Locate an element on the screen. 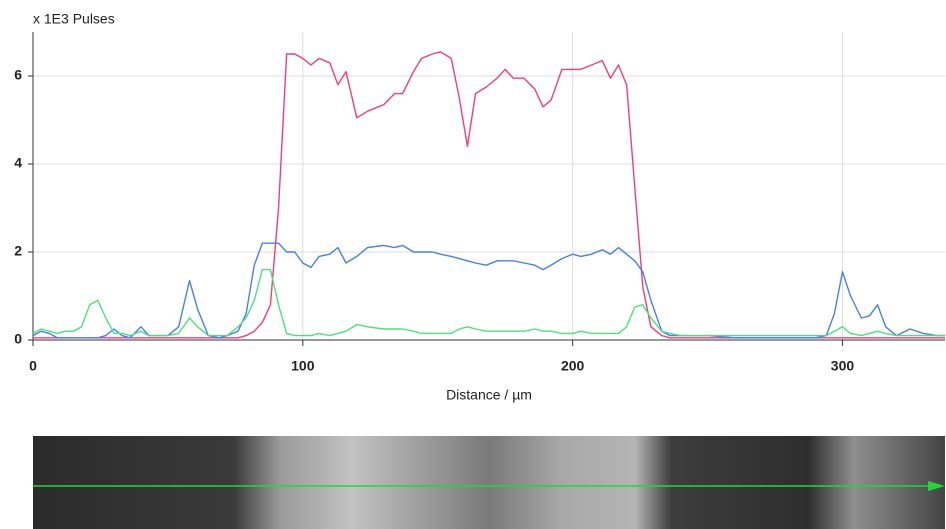 This screenshot has width=946, height=529. y-tick-label: 4 is located at coordinates (18, 163).